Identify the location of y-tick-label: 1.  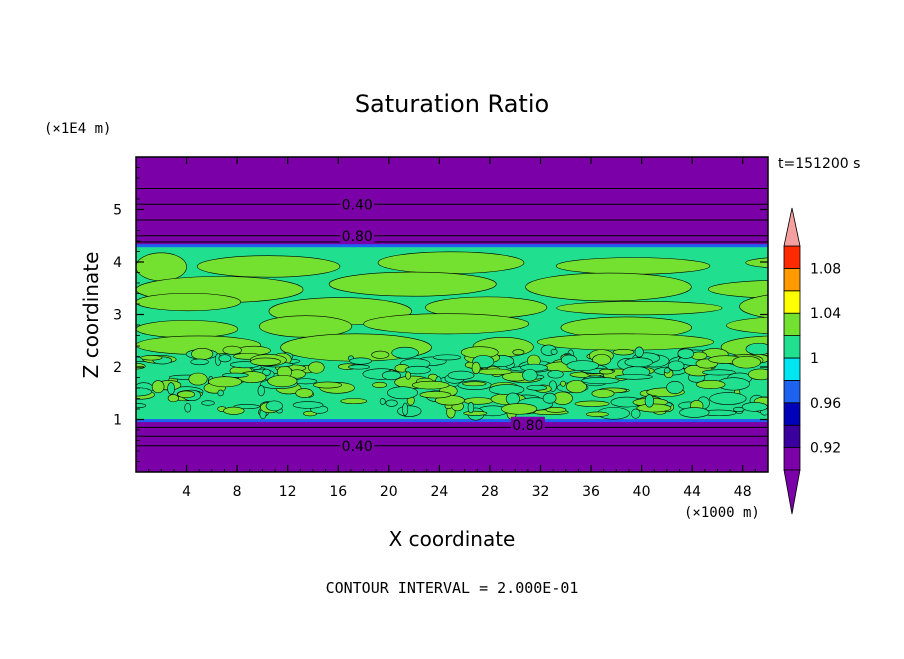
(117, 421).